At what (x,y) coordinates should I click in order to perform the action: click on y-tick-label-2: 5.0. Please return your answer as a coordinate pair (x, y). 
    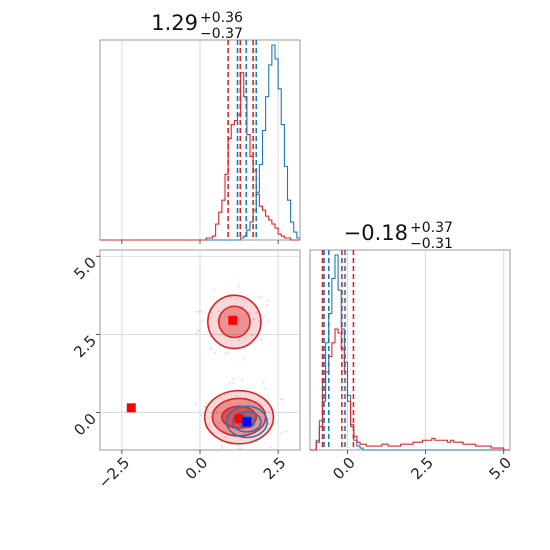
    Looking at the image, I should click on (85, 268).